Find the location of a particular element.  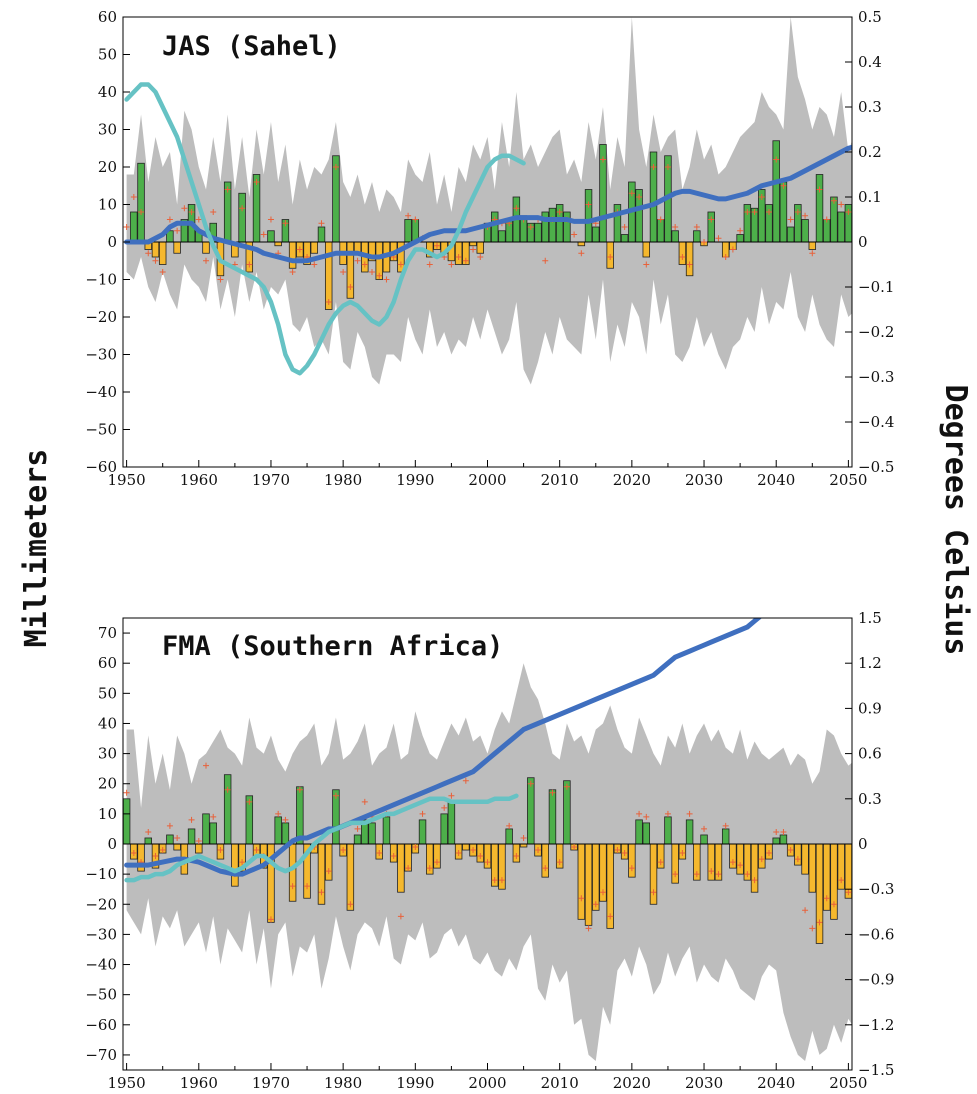

right-tick-label: 0.4 is located at coordinates (870, 62).